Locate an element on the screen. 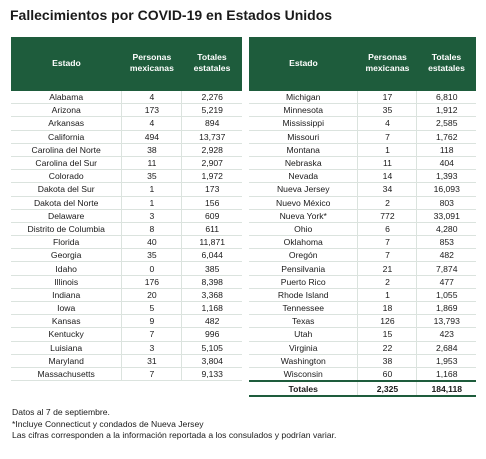 The image size is (486, 459). total-cell: 3,804 is located at coordinates (211, 361).